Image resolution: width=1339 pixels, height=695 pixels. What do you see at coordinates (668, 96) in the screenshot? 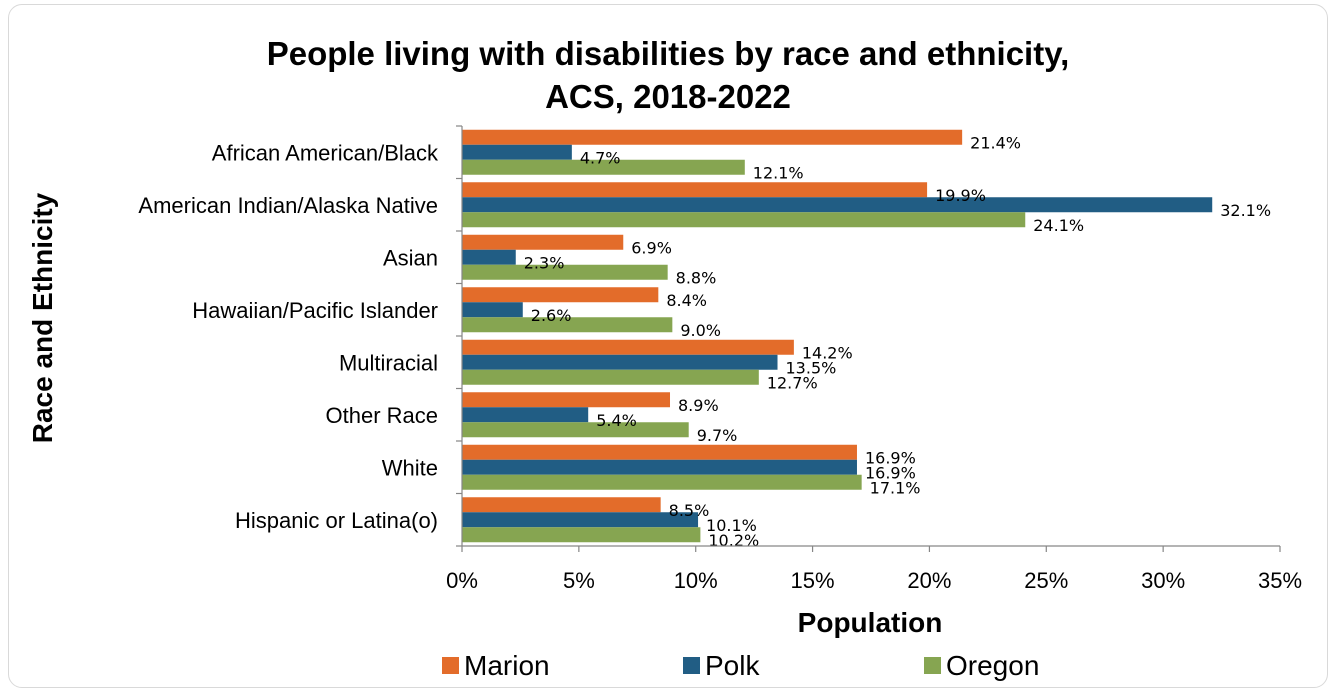
I see `chart-title-line-2: ACS, 2018-2022` at bounding box center [668, 96].